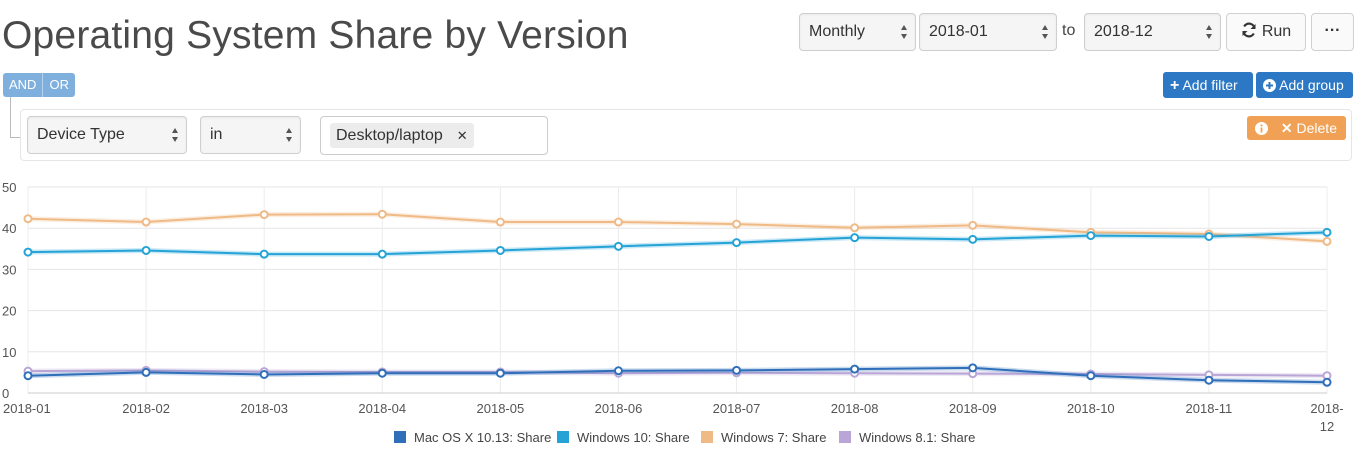 The height and width of the screenshot is (454, 1360). What do you see at coordinates (23, 84) in the screenshot?
I see `and-toggle: AND` at bounding box center [23, 84].